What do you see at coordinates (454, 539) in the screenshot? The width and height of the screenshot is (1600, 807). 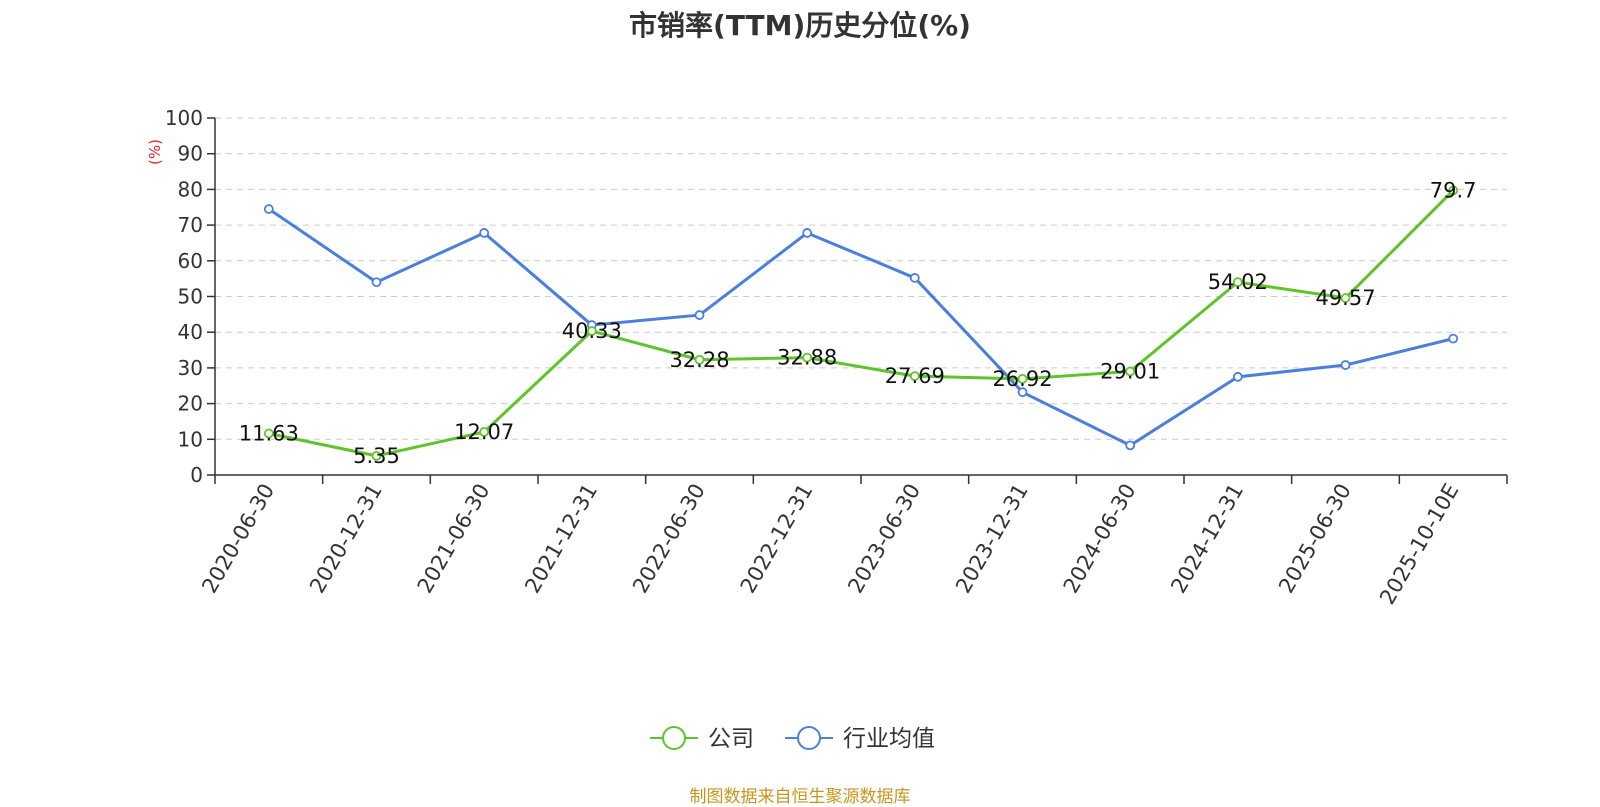 I see `x-tick-label: 2021-06-30` at bounding box center [454, 539].